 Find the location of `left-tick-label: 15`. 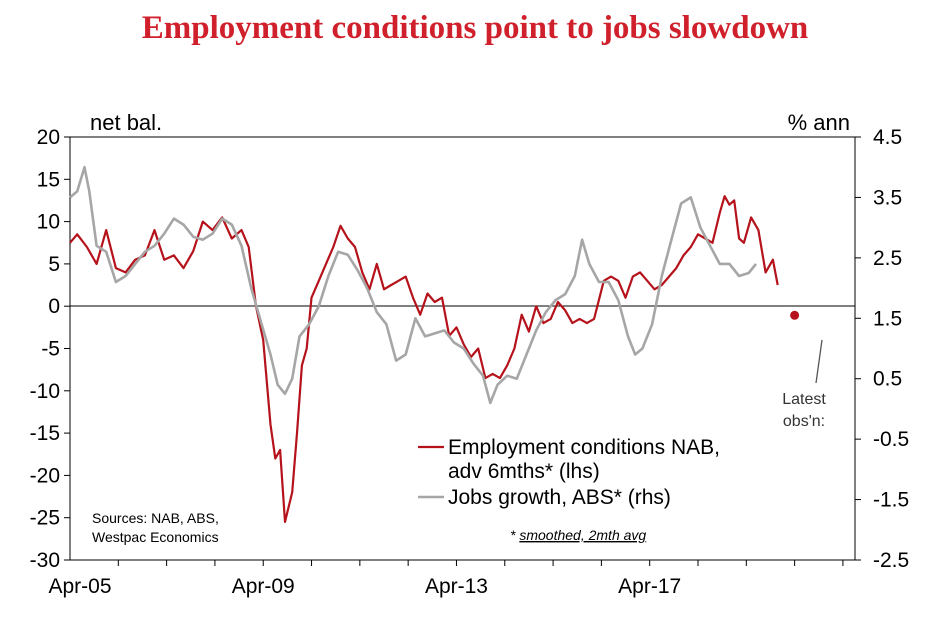

left-tick-label: 15 is located at coordinates (48, 179).